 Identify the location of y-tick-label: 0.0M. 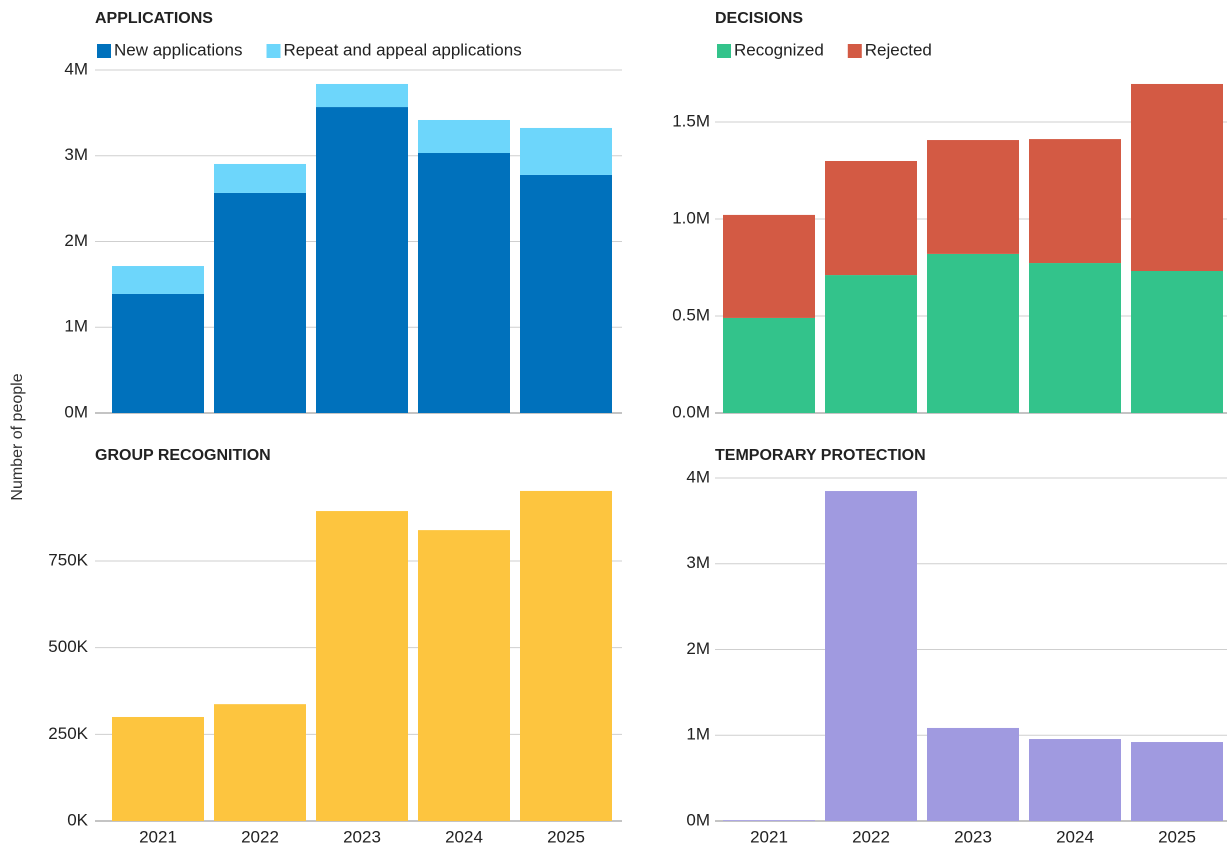
(691, 411).